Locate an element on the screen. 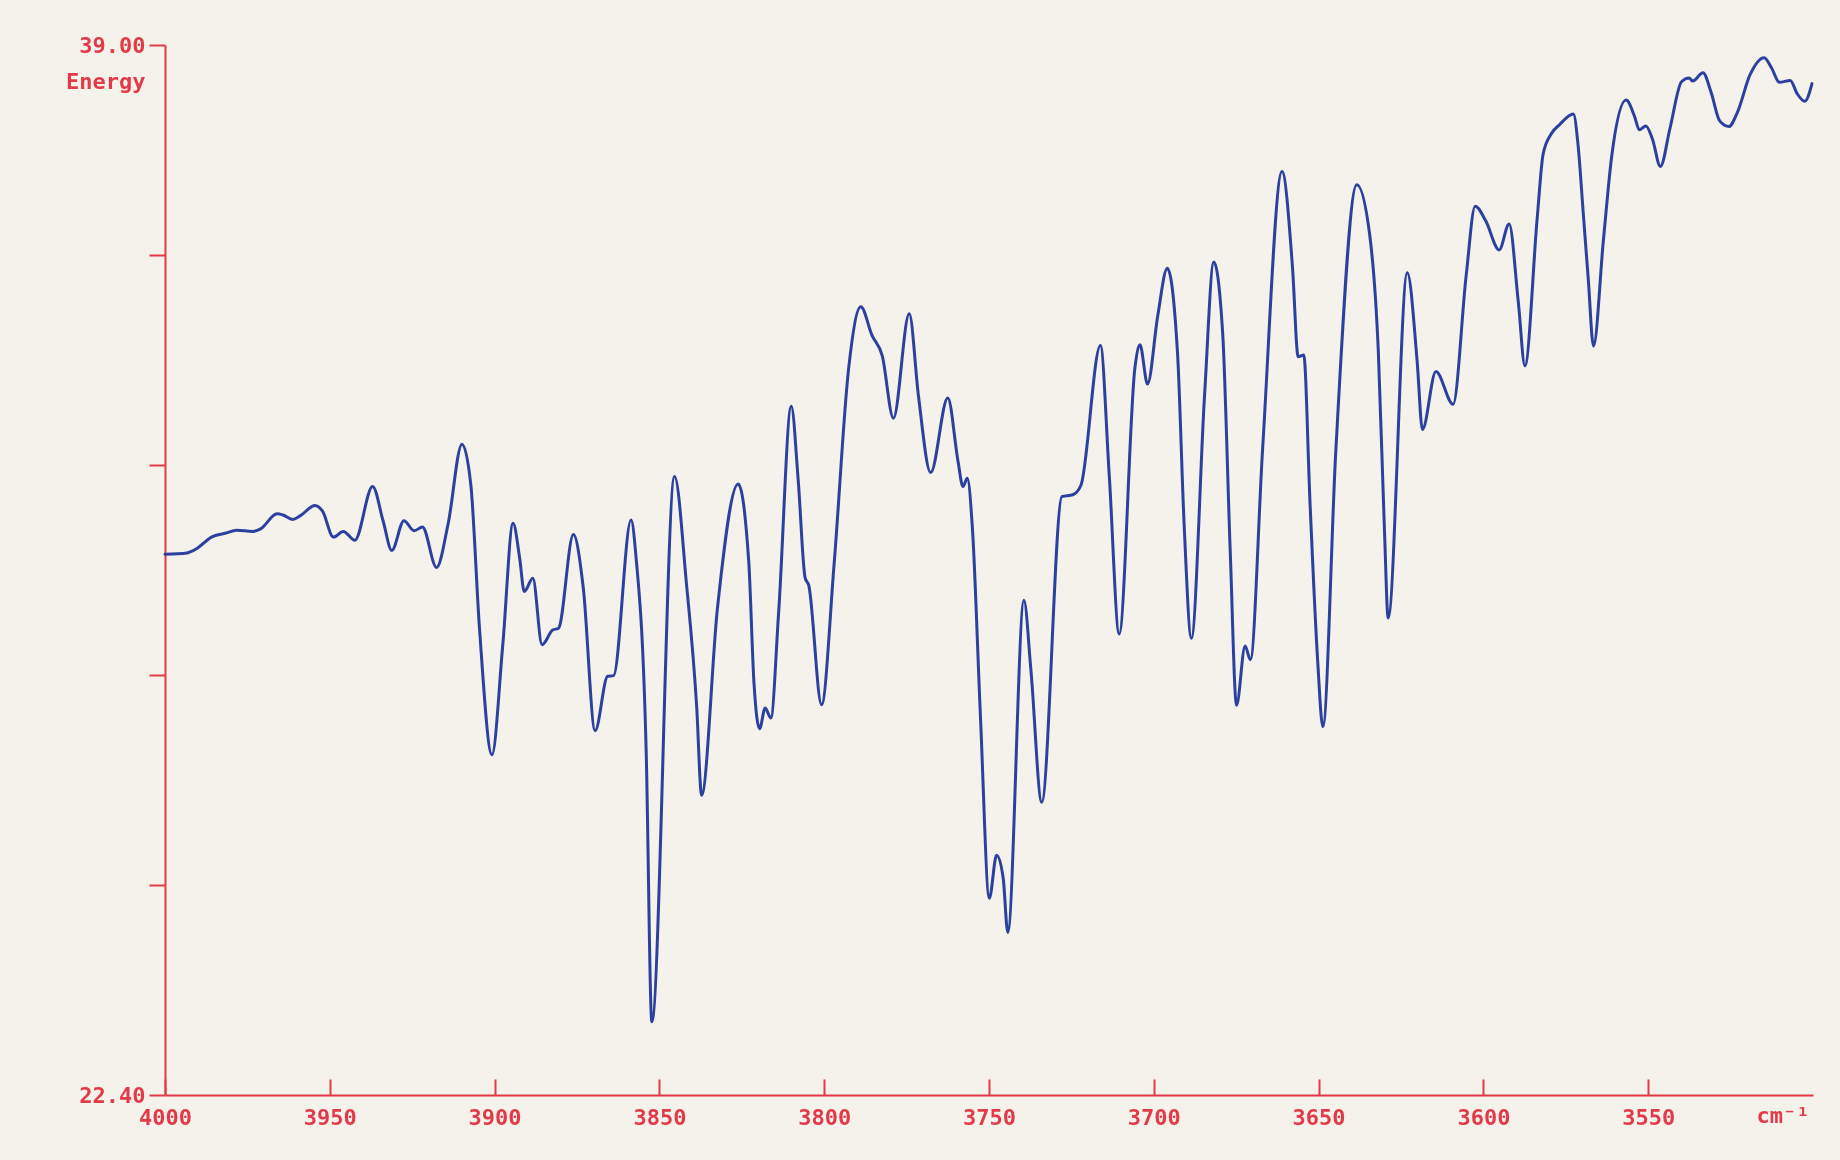 This screenshot has height=1160, width=1840. x-tick-label: 3650 is located at coordinates (1319, 1117).